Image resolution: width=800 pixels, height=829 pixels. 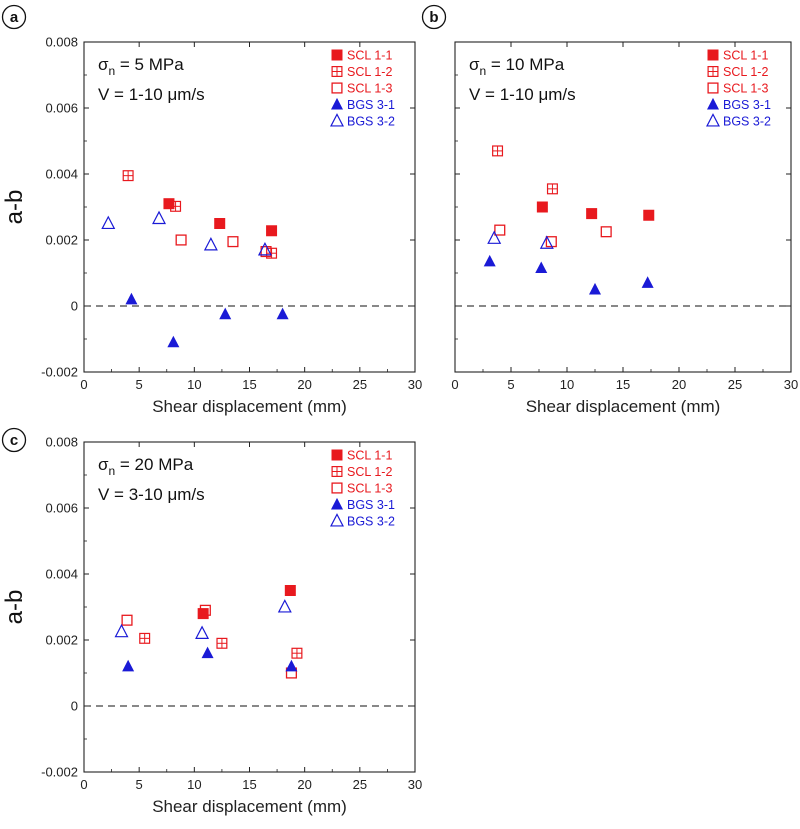 What do you see at coordinates (61, 174) in the screenshot?
I see `y-tick-label: 0.004` at bounding box center [61, 174].